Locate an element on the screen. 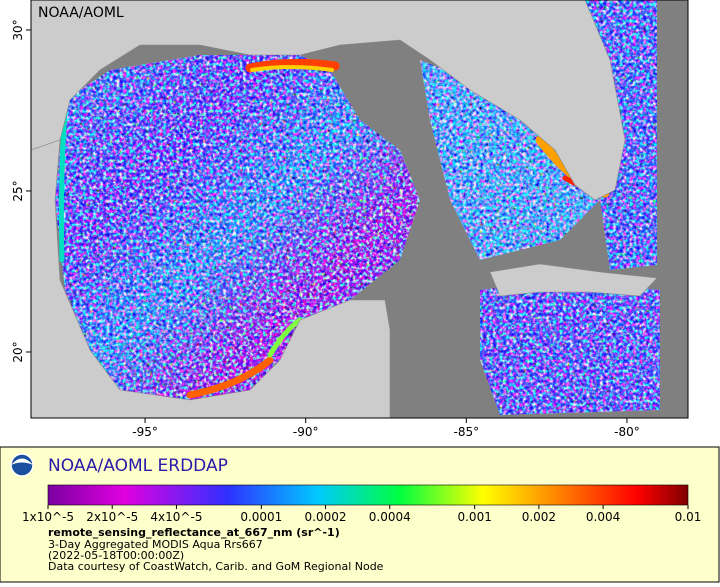 The width and height of the screenshot is (720, 587). y-tick-label: 25° is located at coordinates (18, 190).